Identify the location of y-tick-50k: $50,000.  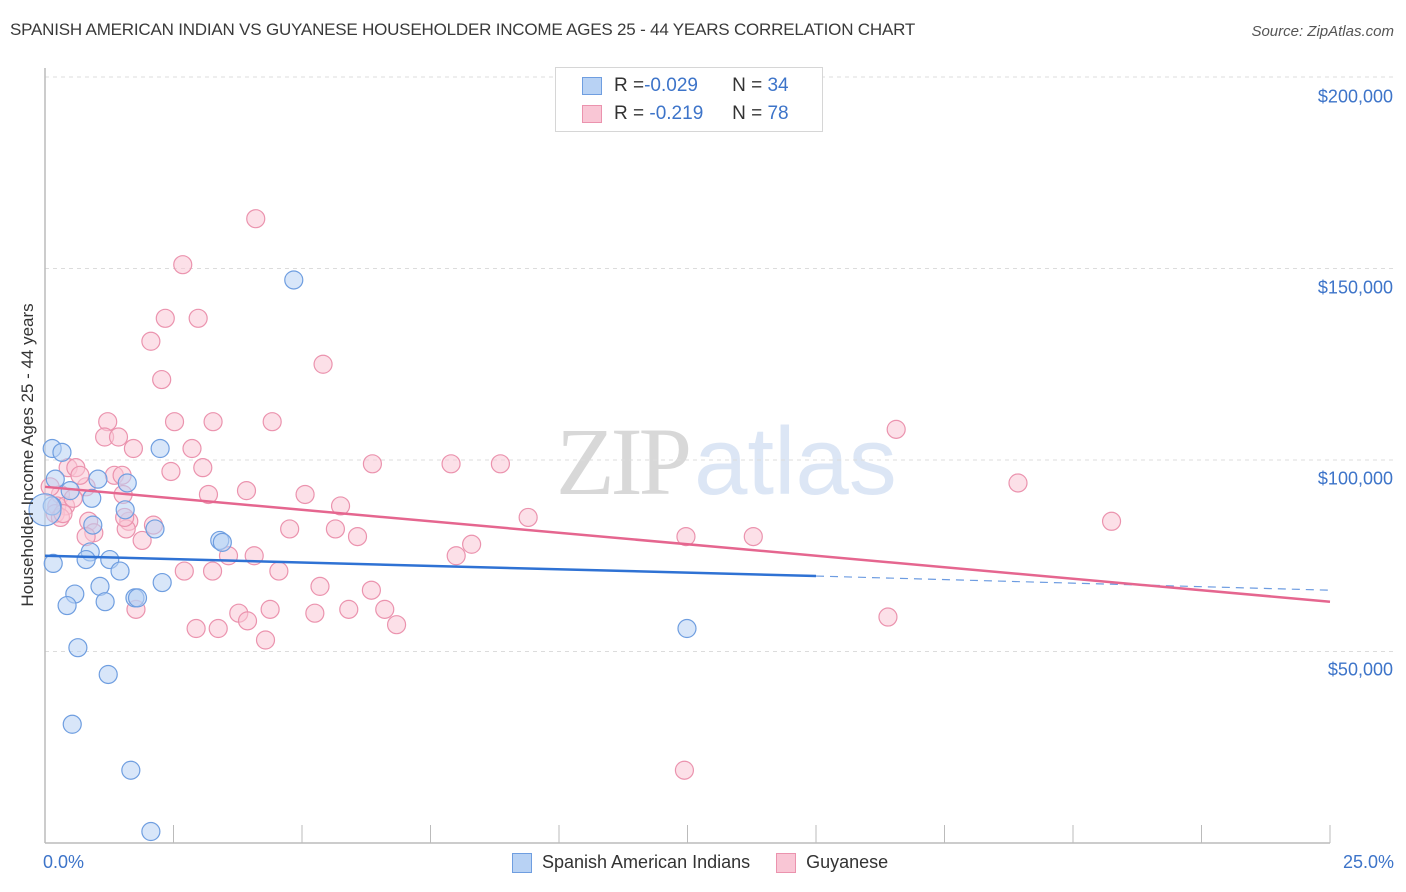
(1360, 669).